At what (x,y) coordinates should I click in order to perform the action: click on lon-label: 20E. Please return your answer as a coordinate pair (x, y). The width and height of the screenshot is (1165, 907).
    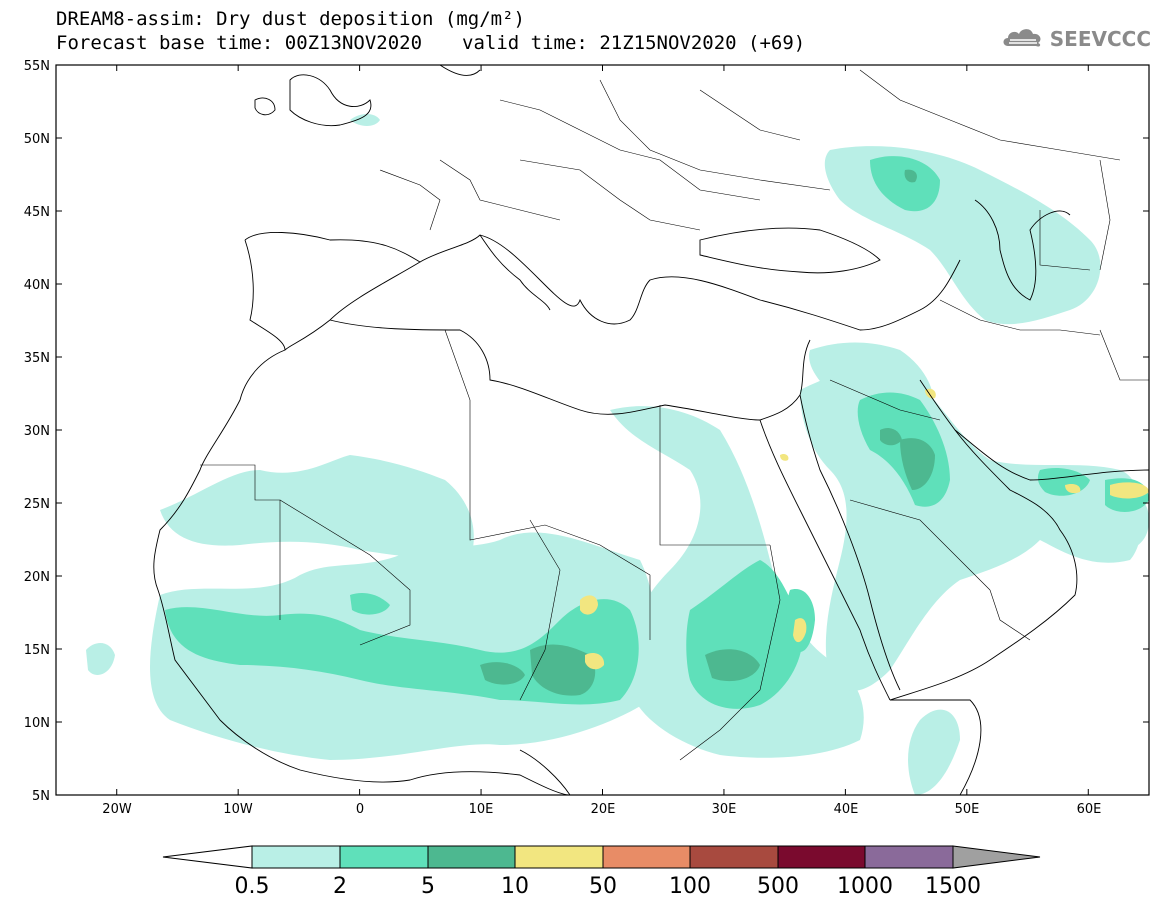
    Looking at the image, I should click on (603, 809).